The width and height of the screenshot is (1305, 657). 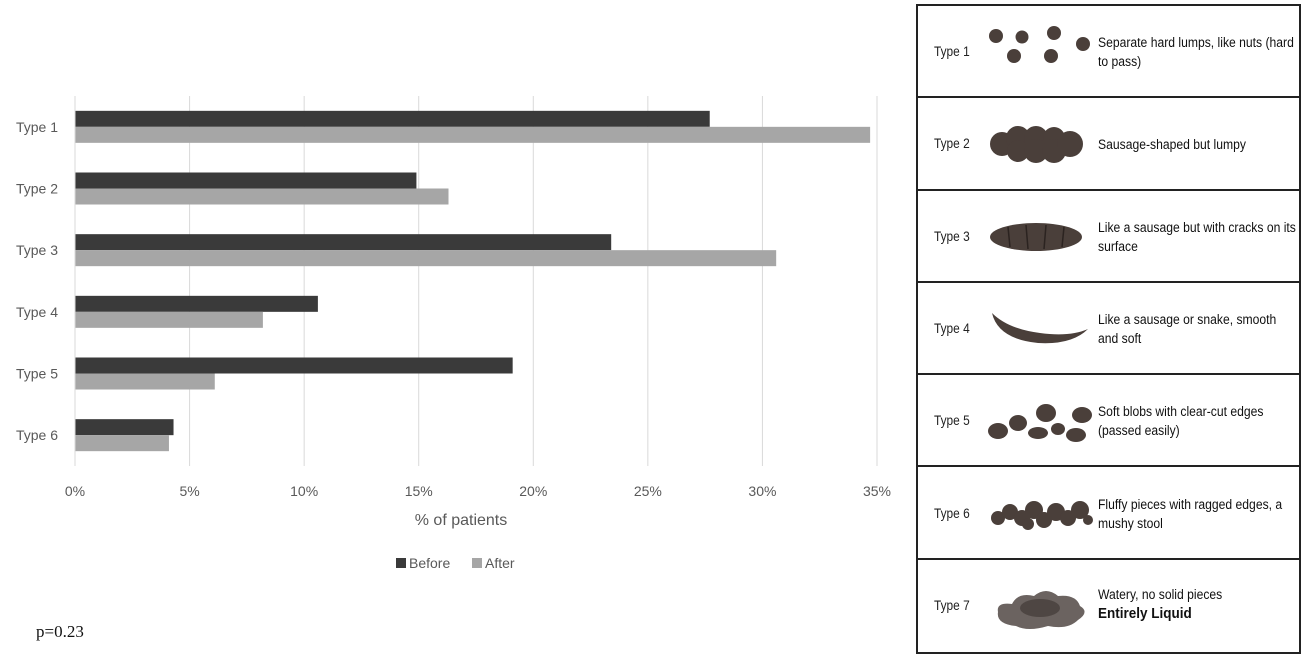 What do you see at coordinates (461, 520) in the screenshot?
I see `x-axis-title: % of patients` at bounding box center [461, 520].